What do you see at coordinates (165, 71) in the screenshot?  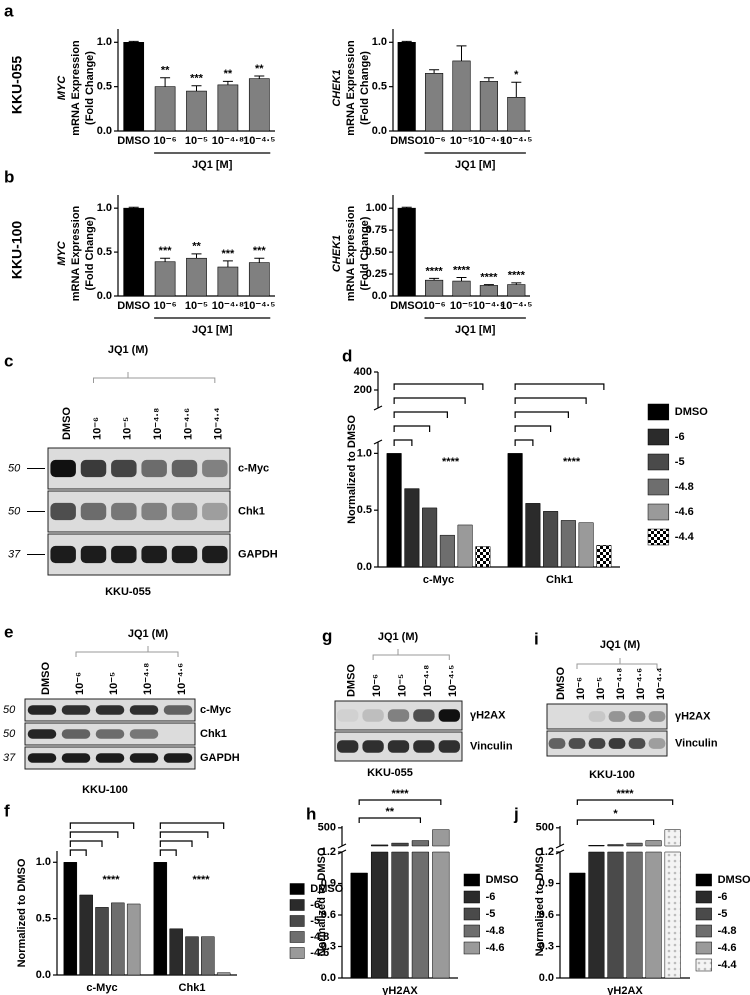 I see `significance: **` at bounding box center [165, 71].